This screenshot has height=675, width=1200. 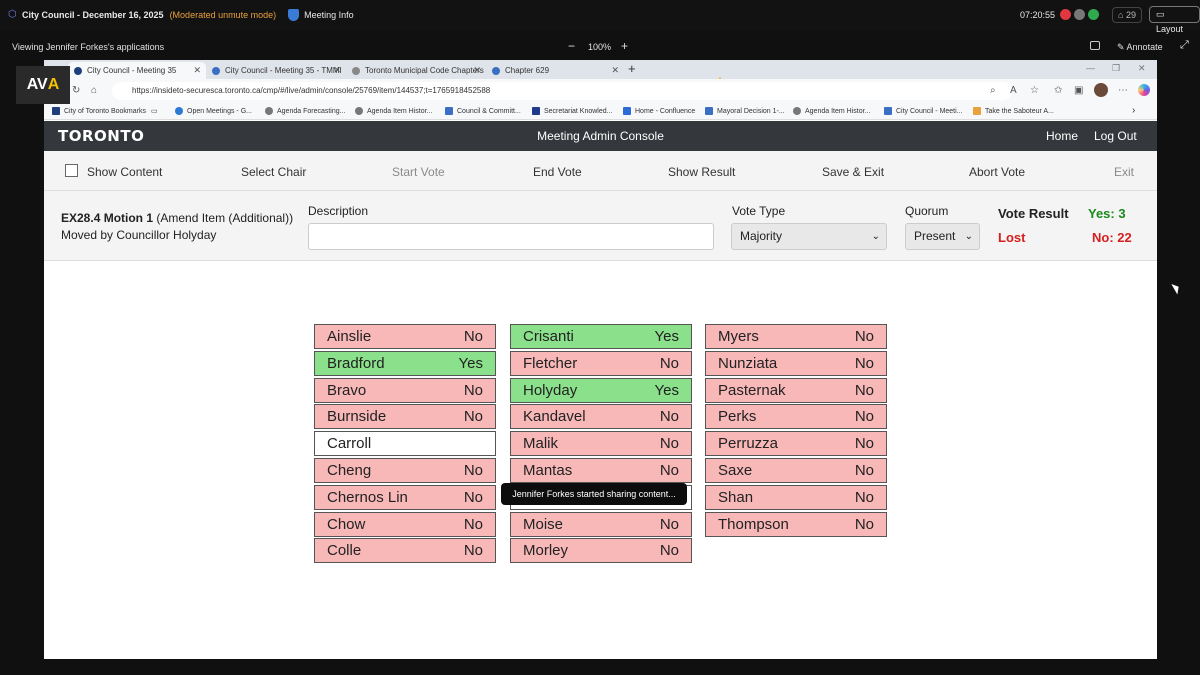 What do you see at coordinates (993, 90) in the screenshot?
I see `zoom-icon: ⌕` at bounding box center [993, 90].